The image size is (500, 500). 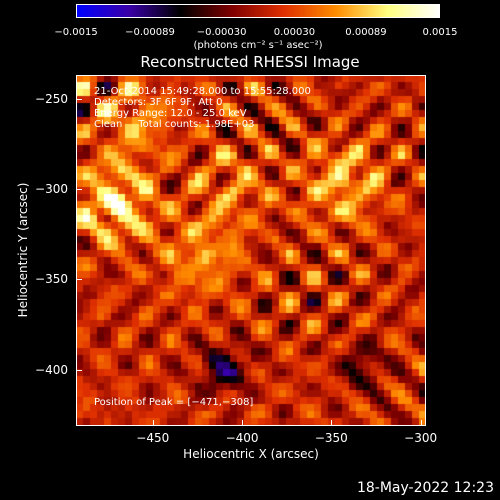 What do you see at coordinates (421, 438) in the screenshot?
I see `x-tick-label: −300` at bounding box center [421, 438].